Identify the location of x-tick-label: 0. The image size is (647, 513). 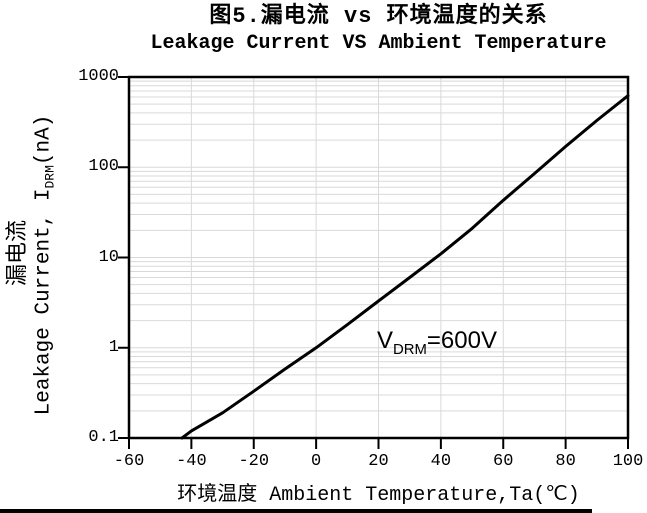
(316, 461).